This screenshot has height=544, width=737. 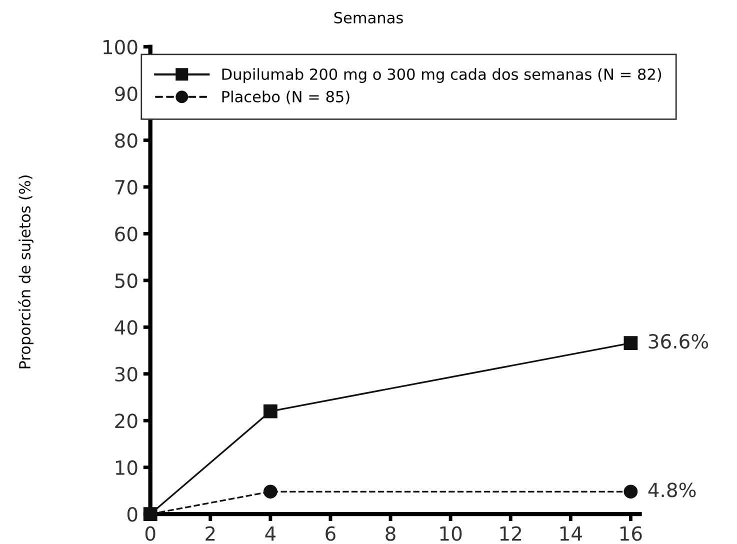 What do you see at coordinates (270, 533) in the screenshot?
I see `x-tick-label: 4` at bounding box center [270, 533].